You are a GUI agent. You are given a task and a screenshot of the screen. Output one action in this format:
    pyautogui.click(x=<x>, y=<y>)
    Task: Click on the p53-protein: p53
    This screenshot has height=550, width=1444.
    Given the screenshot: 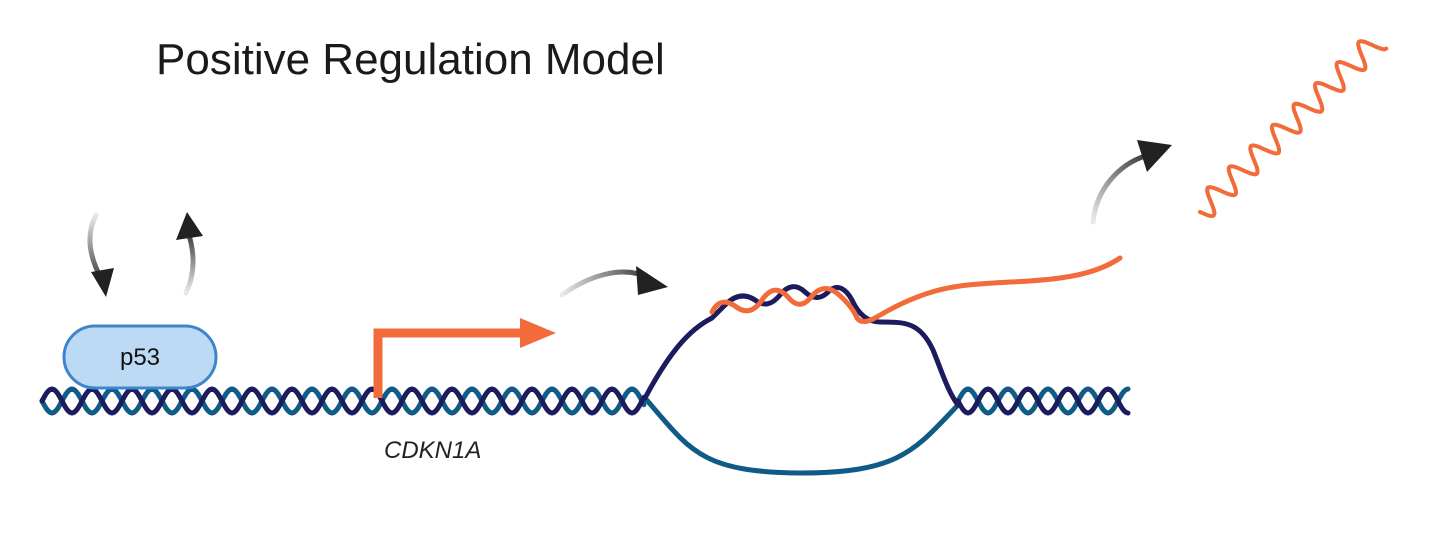 What is the action you would take?
    pyautogui.click(x=140, y=357)
    